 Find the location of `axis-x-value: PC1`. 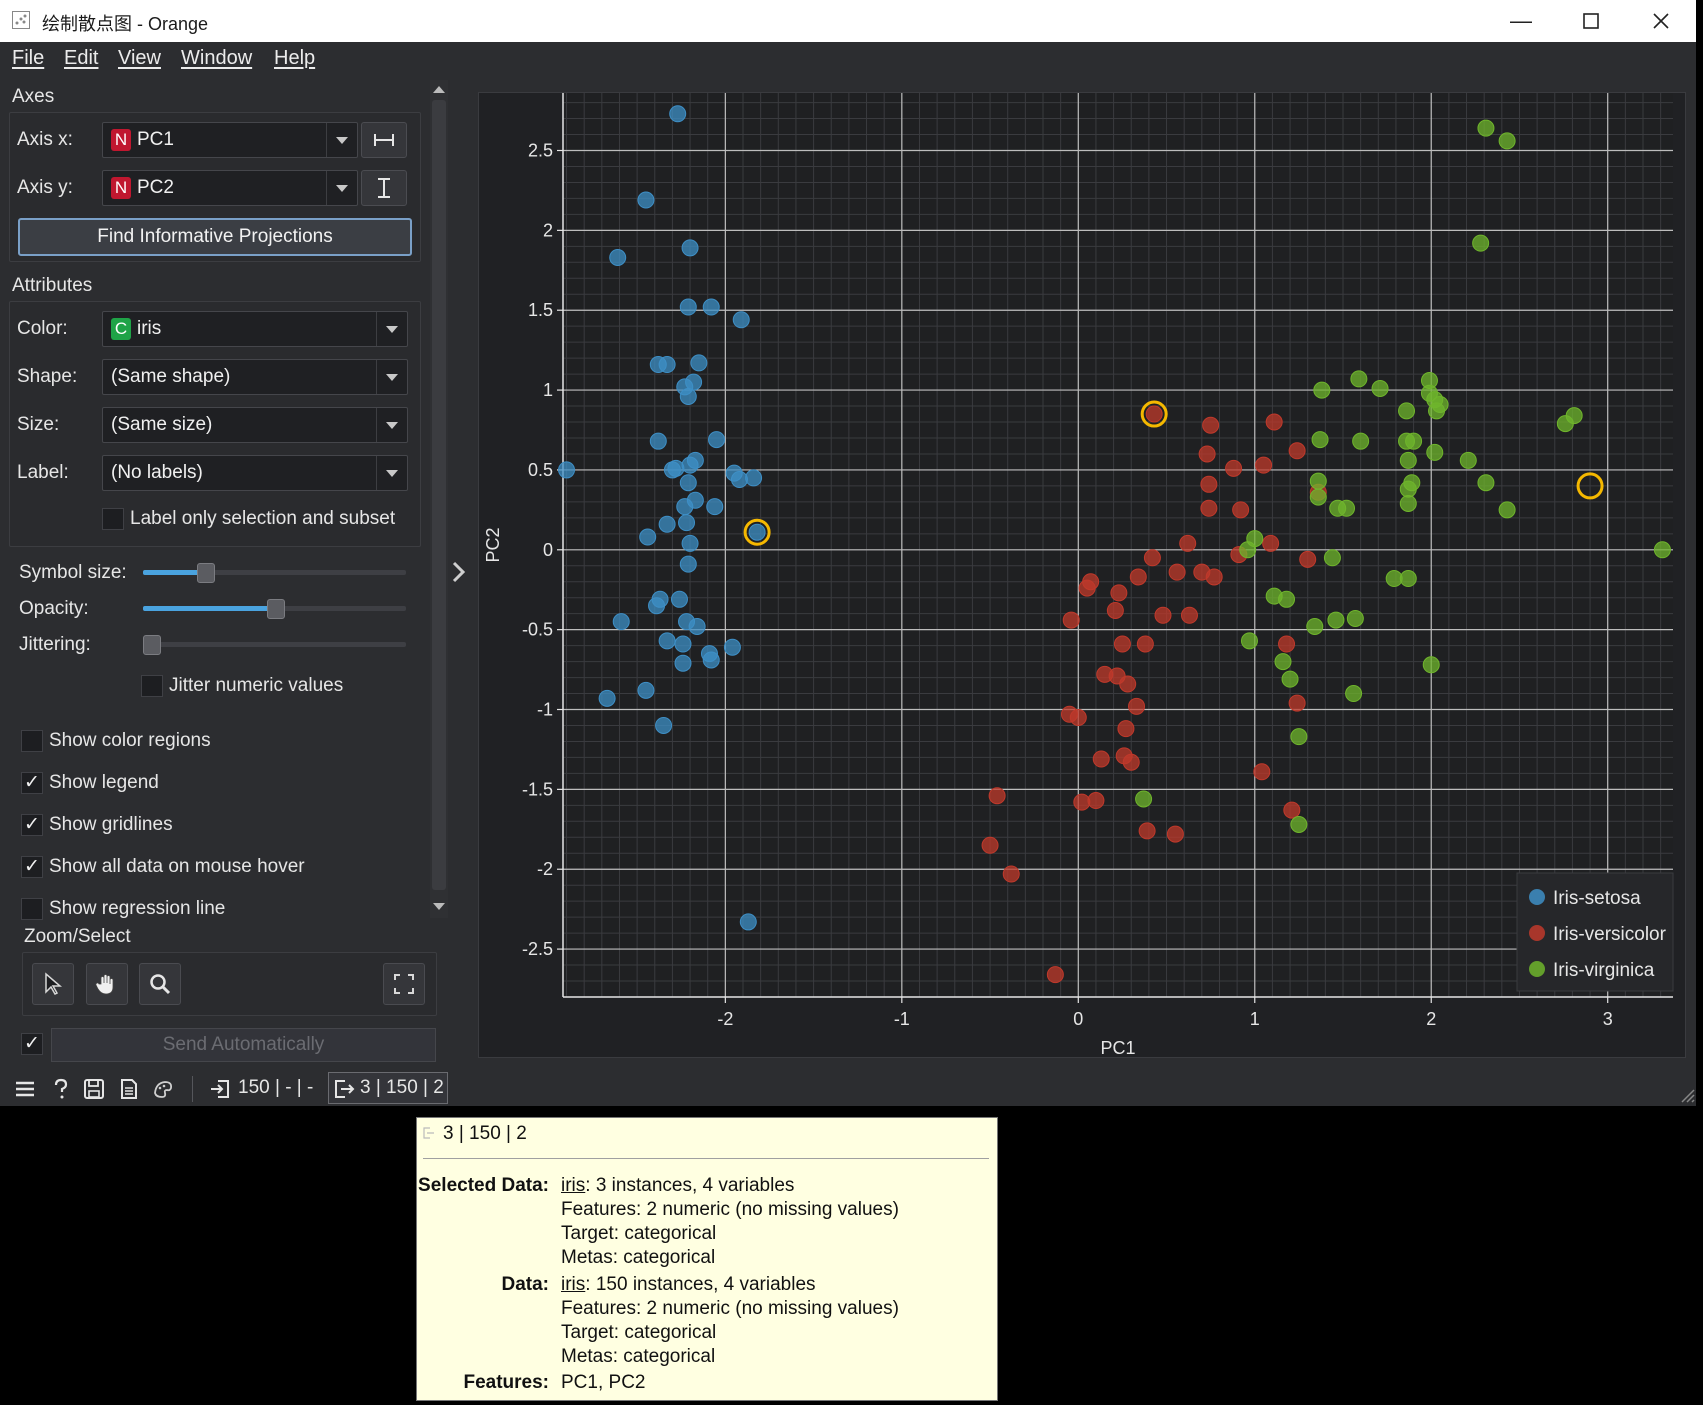

axis-x-value: PC1 is located at coordinates (155, 140).